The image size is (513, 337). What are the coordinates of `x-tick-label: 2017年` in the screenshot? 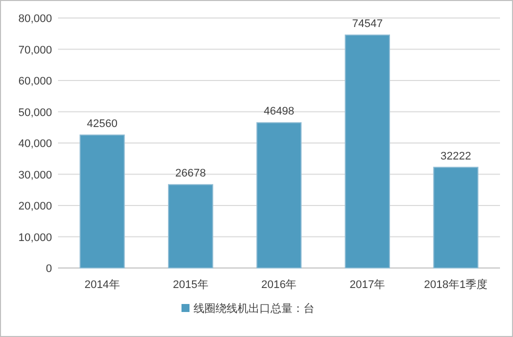 It's located at (368, 285).